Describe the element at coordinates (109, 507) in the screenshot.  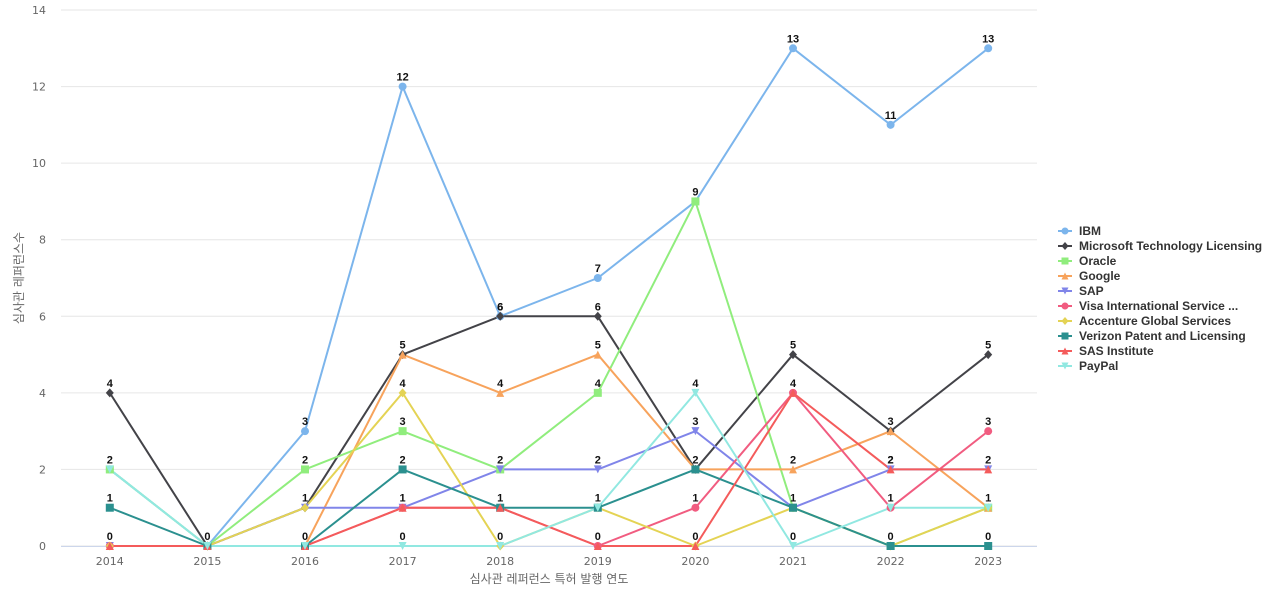
I see `data-point-verizon-patent-and-licensing` at that location.